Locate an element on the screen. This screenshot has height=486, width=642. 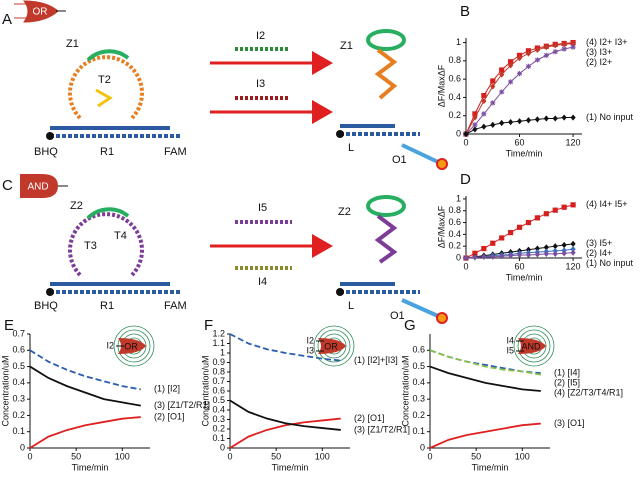
x-axis-label: Time/min is located at coordinates (524, 153).